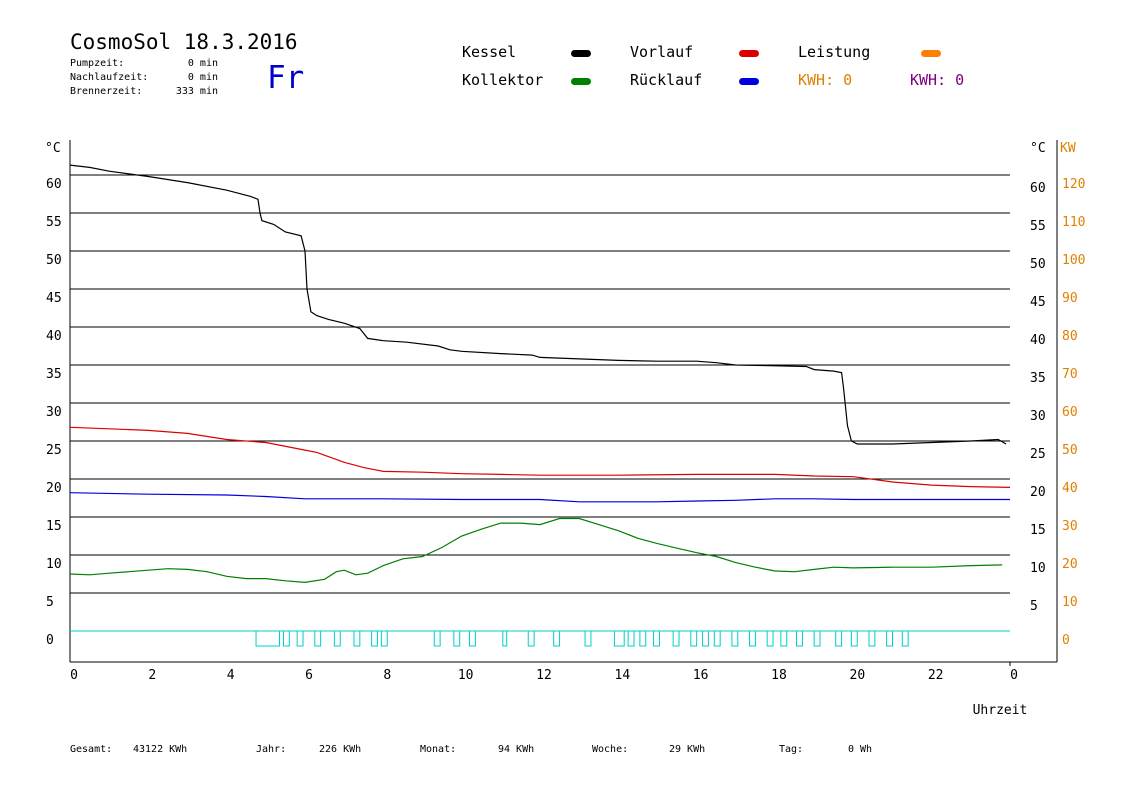  What do you see at coordinates (271, 749) in the screenshot?
I see `footer-jahr-label: Jahr:` at bounding box center [271, 749].